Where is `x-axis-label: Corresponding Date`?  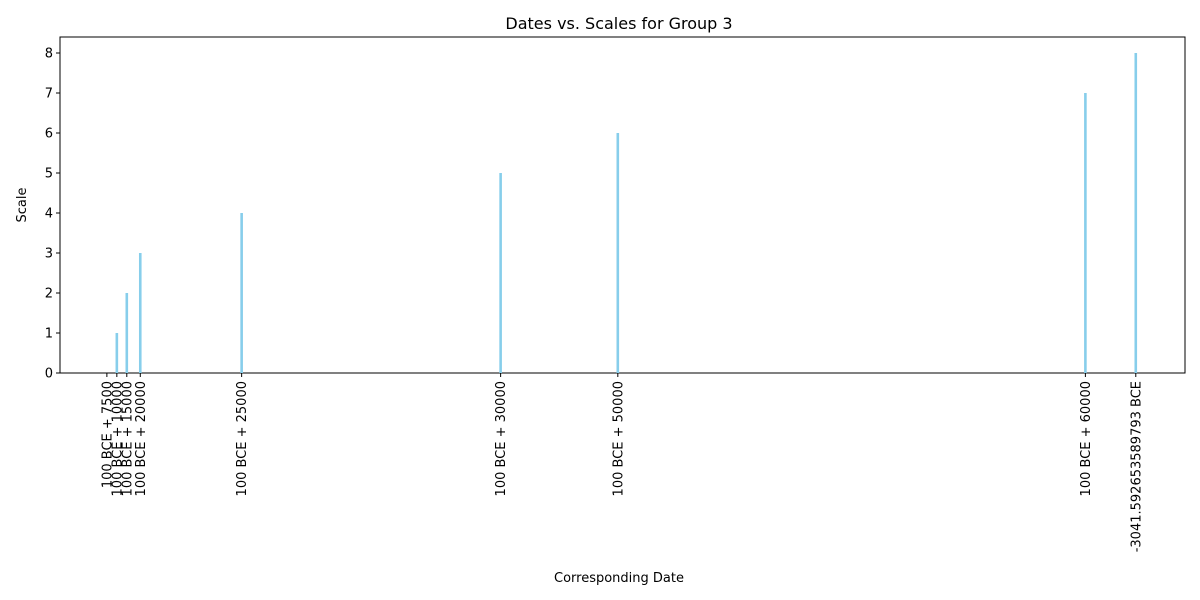 x-axis-label: Corresponding Date is located at coordinates (619, 578).